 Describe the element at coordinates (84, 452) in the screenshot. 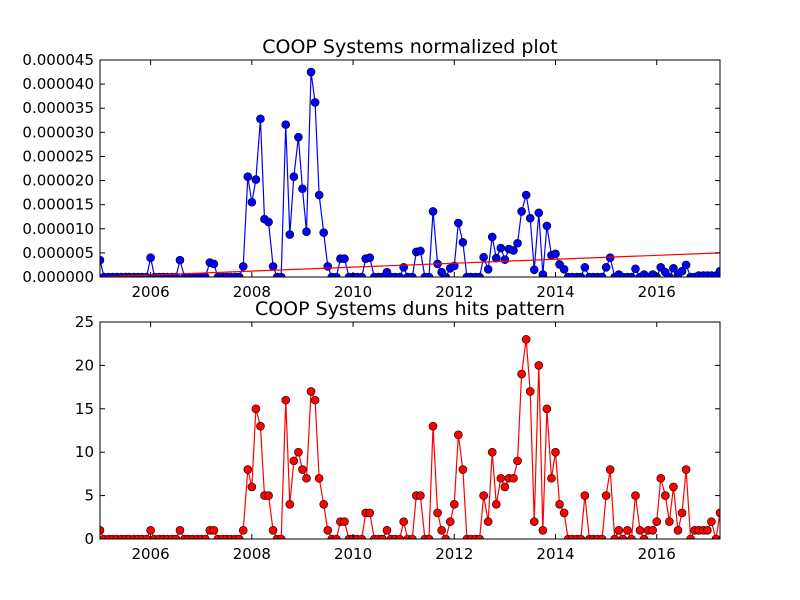

I see `plot-1-ytick-label-2: 10` at that location.